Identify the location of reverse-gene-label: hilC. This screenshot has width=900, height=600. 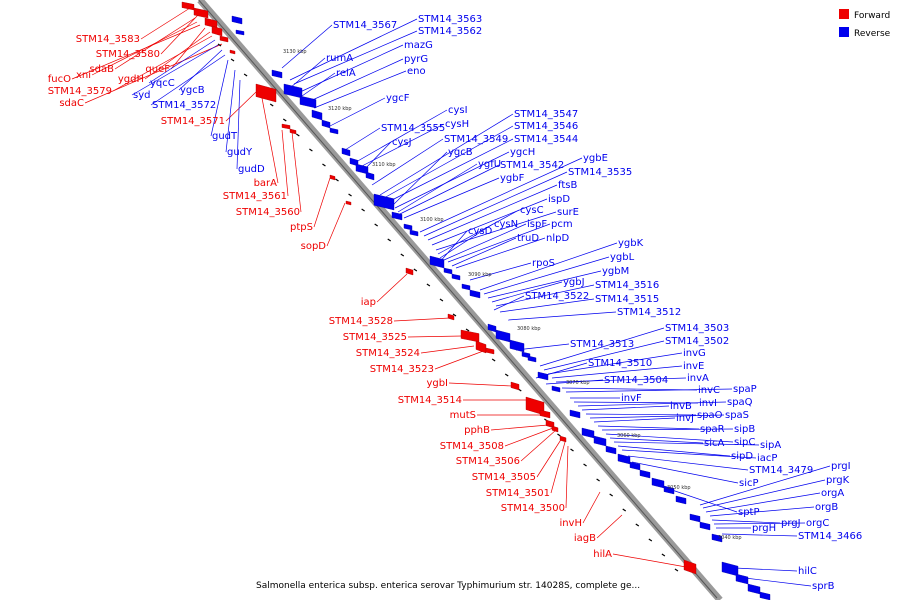
(807, 571).